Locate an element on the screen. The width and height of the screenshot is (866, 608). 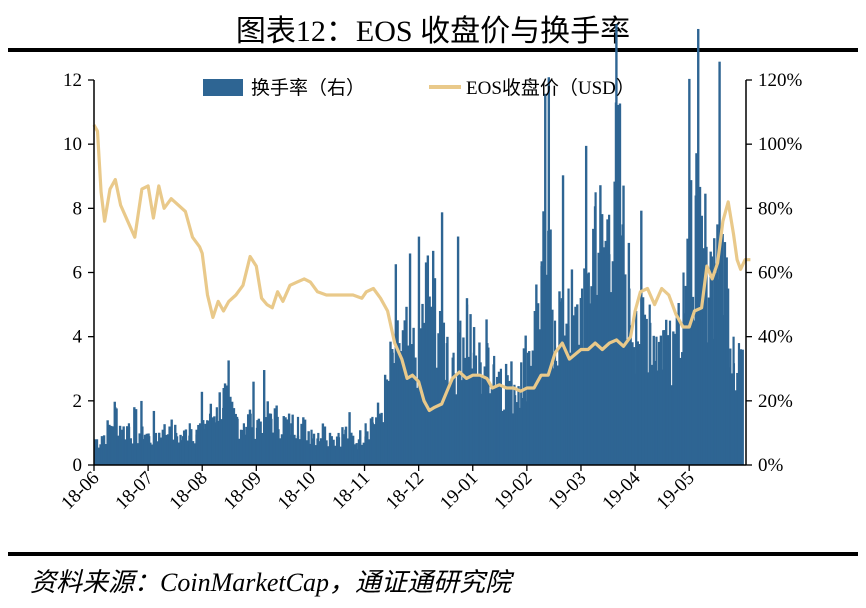
legend-swatch-turnover is located at coordinates (223, 87).